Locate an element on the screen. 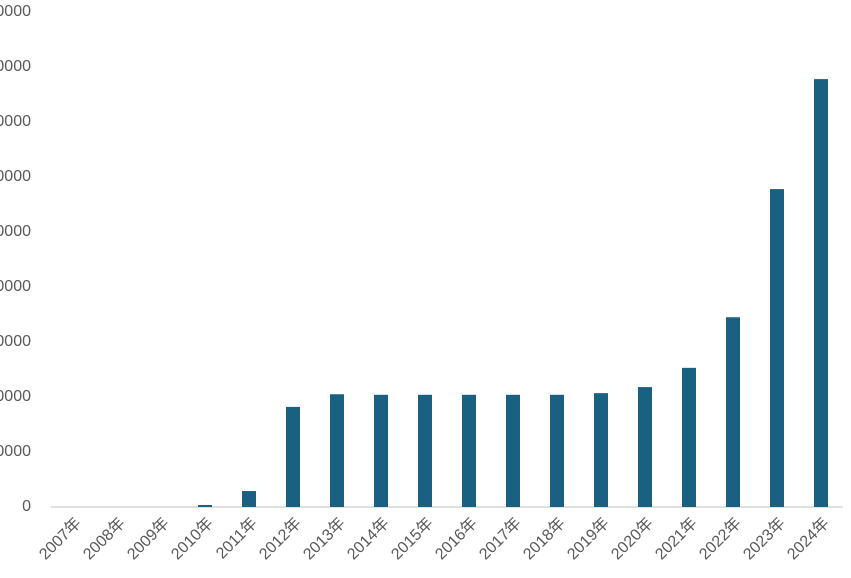 This screenshot has height=578, width=851. x-tick-label: 2008年 is located at coordinates (104, 538).